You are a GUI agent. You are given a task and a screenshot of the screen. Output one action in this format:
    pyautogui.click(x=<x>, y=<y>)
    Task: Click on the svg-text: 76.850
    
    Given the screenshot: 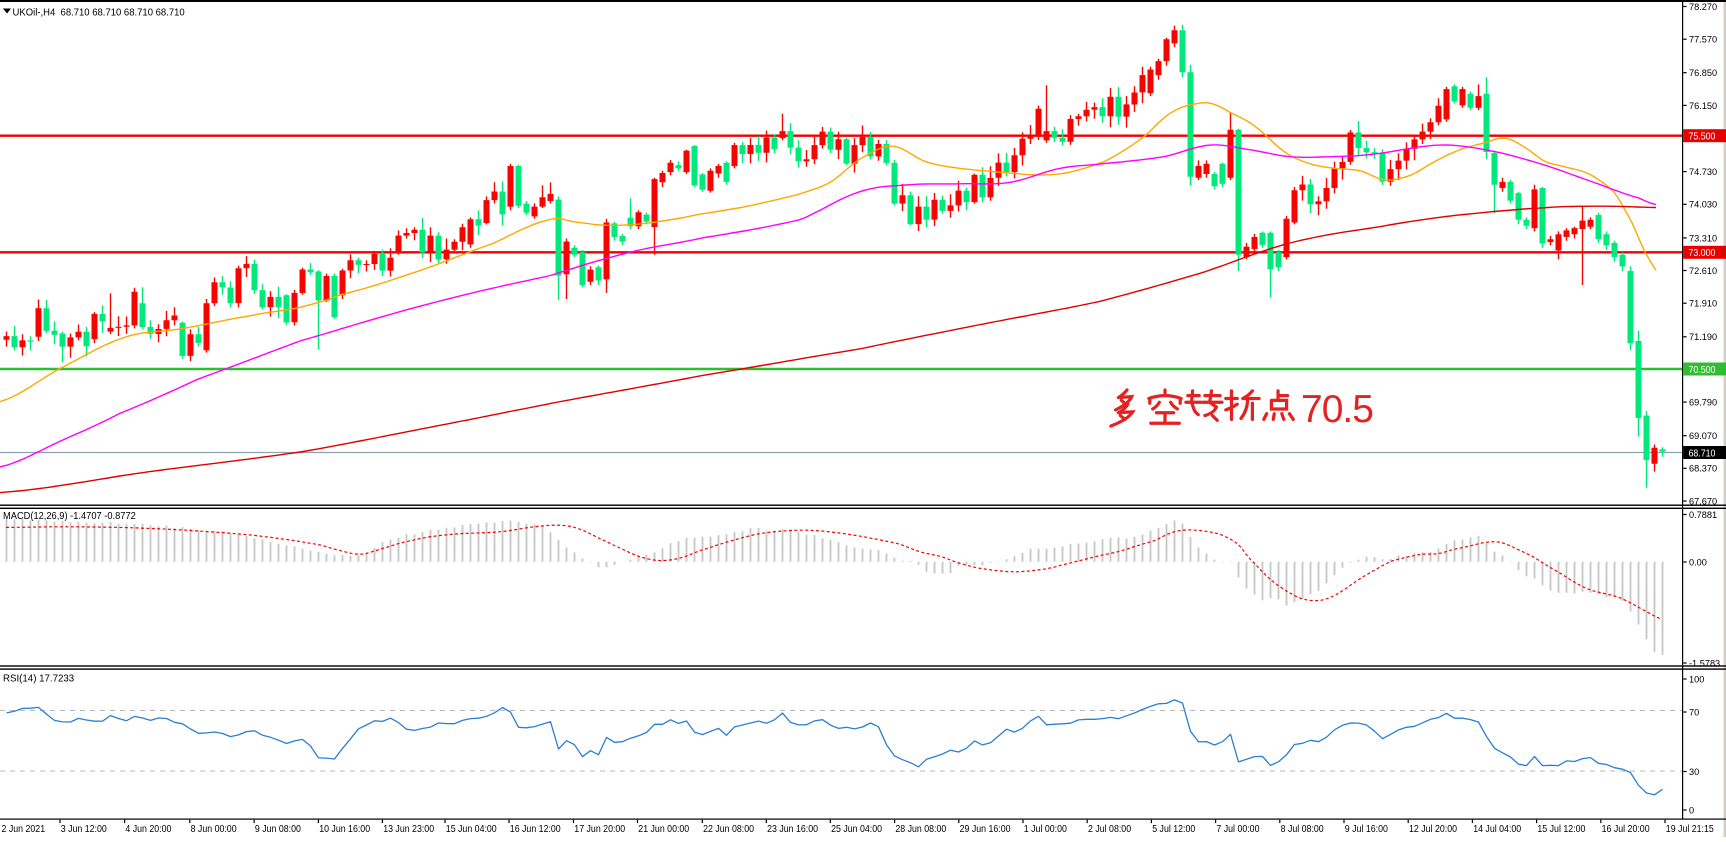 What is the action you would take?
    pyautogui.click(x=1703, y=73)
    